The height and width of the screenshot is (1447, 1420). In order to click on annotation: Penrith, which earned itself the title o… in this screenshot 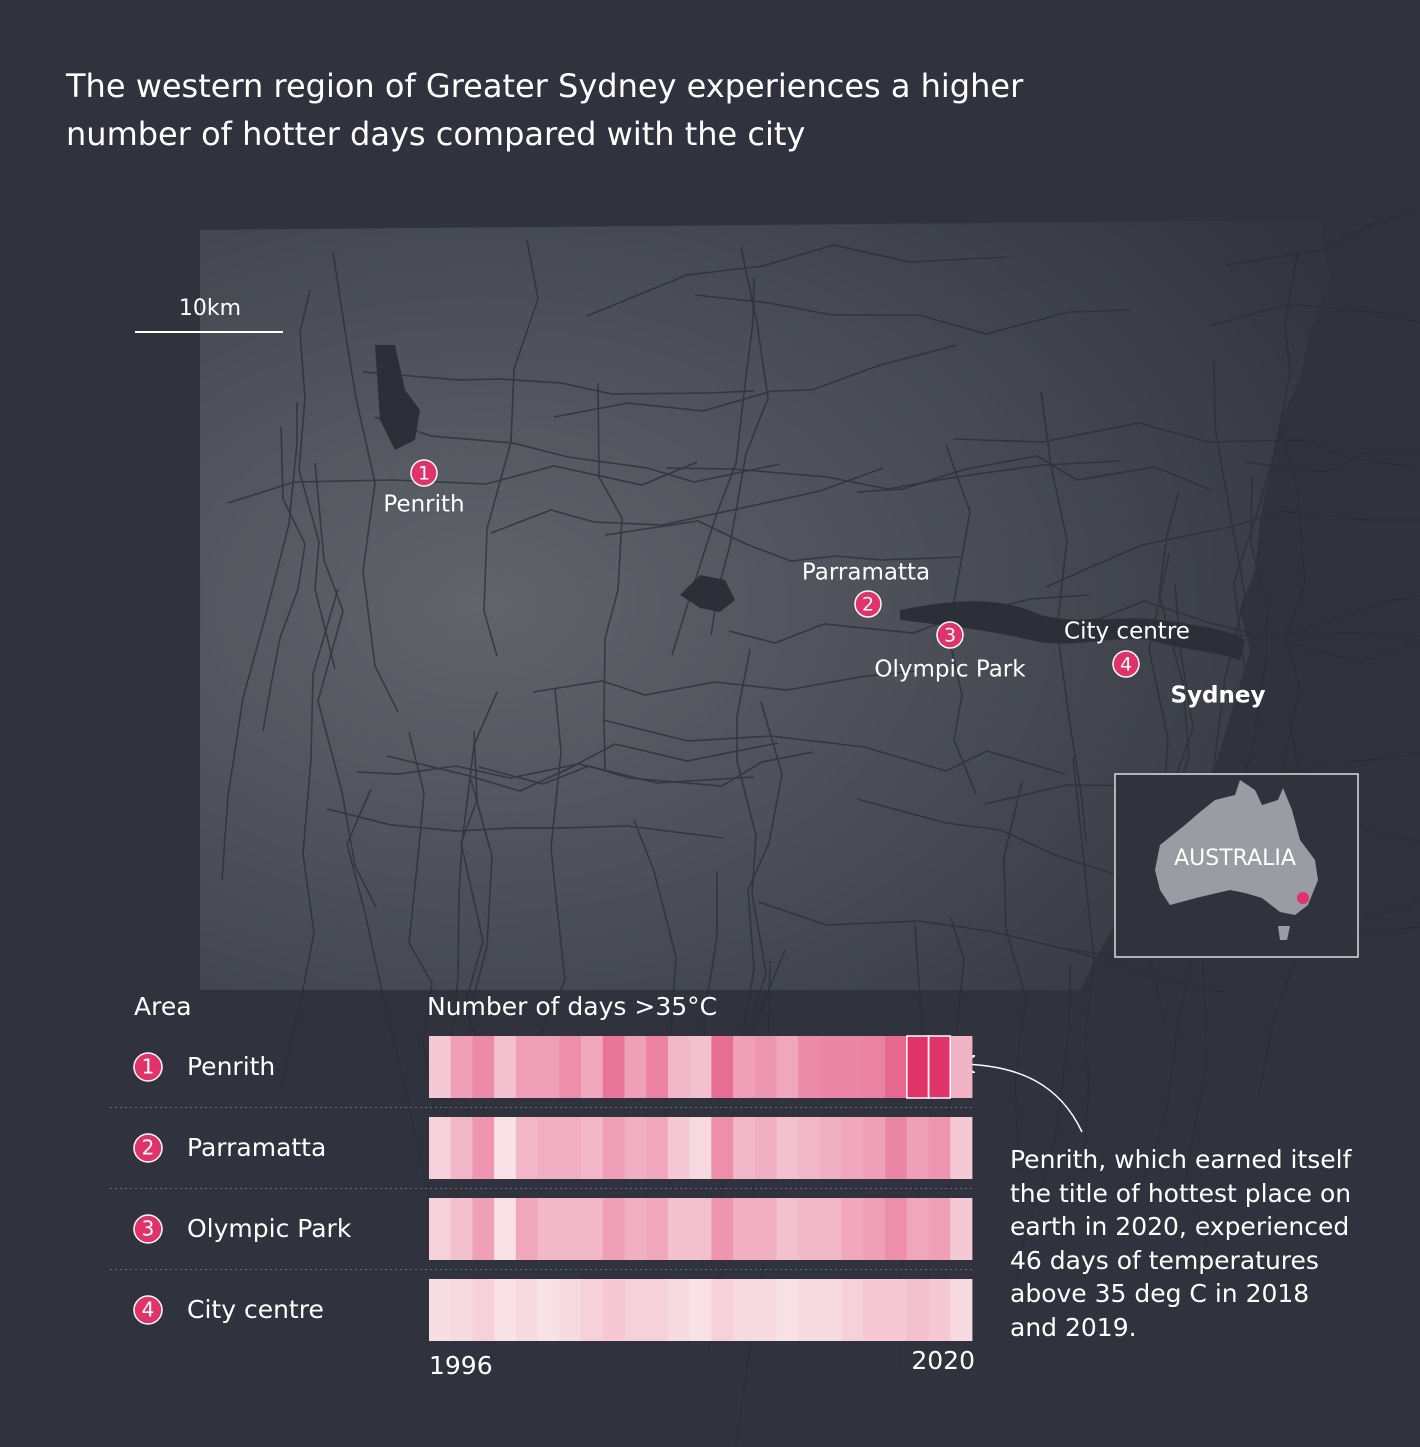, I will do `click(1181, 1243)`.